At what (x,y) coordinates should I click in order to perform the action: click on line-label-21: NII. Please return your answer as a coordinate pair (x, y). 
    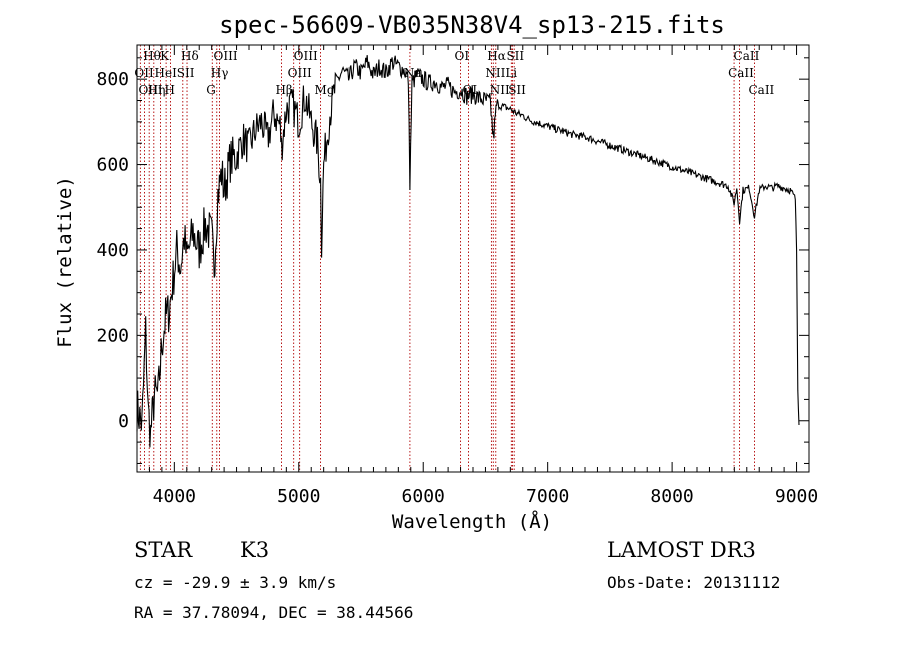
    Looking at the image, I should click on (495, 73).